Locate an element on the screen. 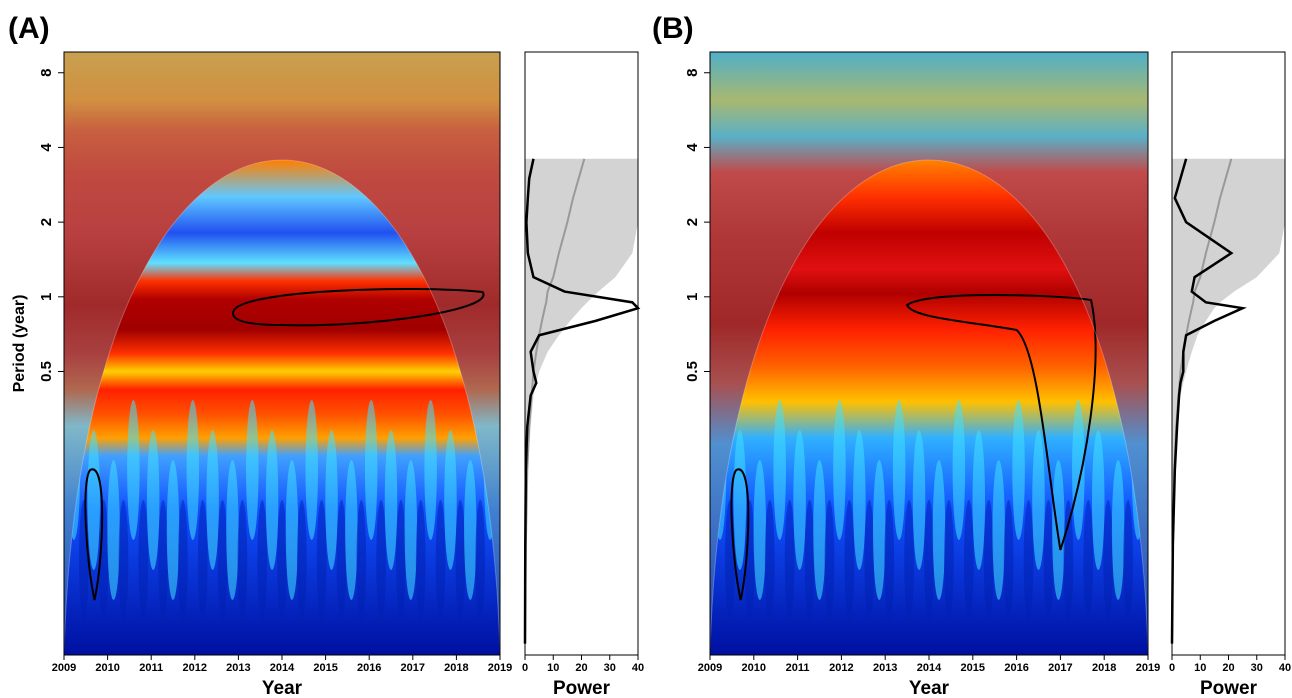  x-tick-label: 2018 is located at coordinates (1104, 668).